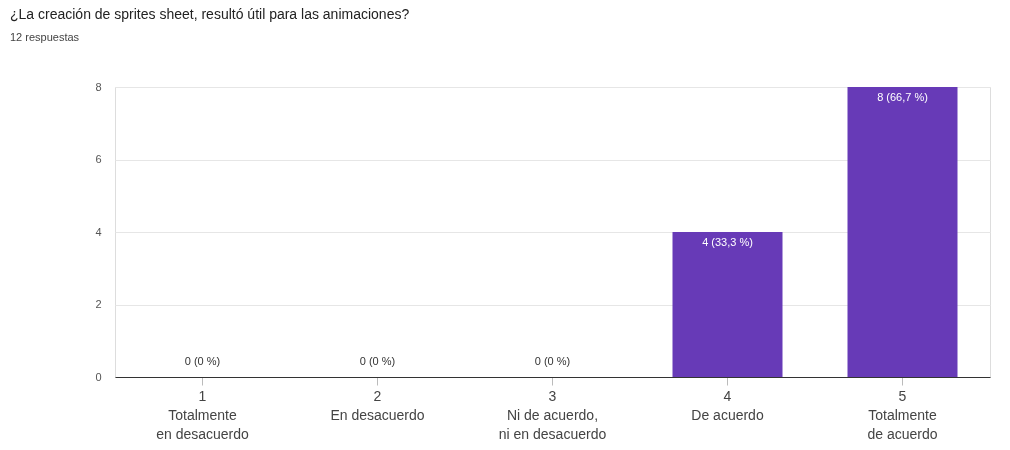 Image resolution: width=1010 pixels, height=450 pixels. What do you see at coordinates (98, 86) in the screenshot?
I see `y-tick-label: 8` at bounding box center [98, 86].